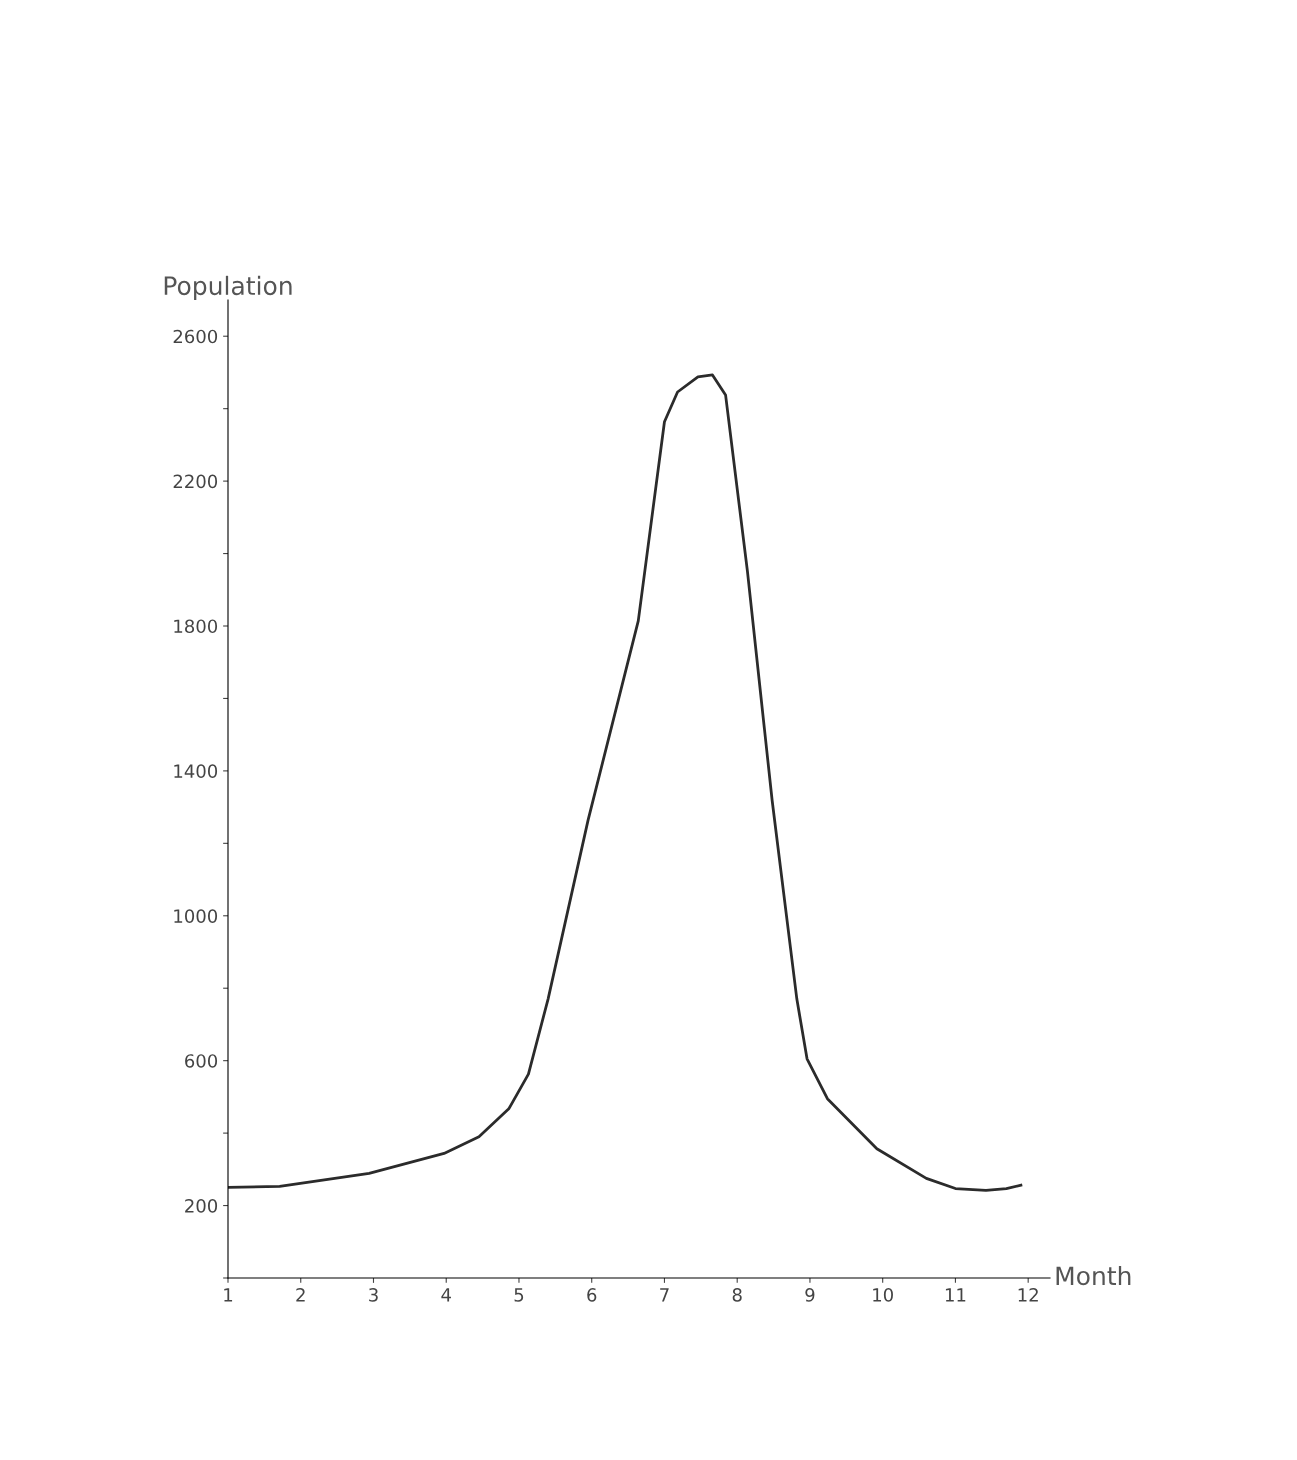 The image size is (1297, 1460). What do you see at coordinates (196, 771) in the screenshot?
I see `y-tick-label: 1400` at bounding box center [196, 771].